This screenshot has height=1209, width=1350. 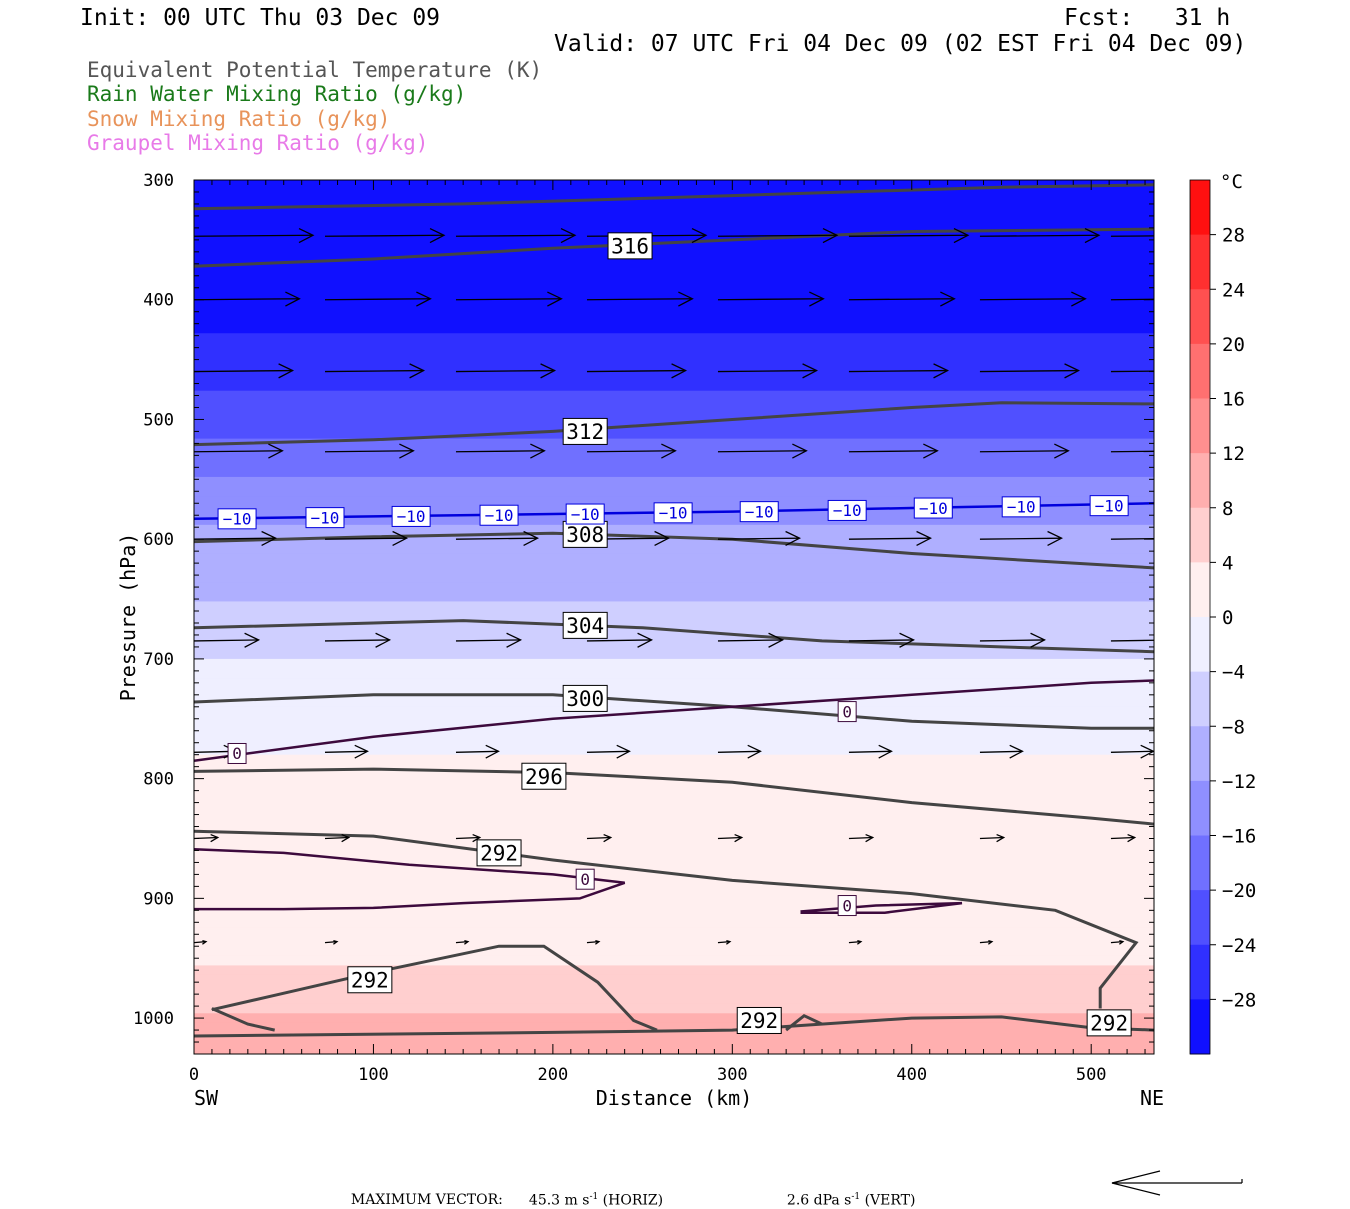 What do you see at coordinates (1177, 1183) in the screenshot?
I see `reference-vector-arrow` at bounding box center [1177, 1183].